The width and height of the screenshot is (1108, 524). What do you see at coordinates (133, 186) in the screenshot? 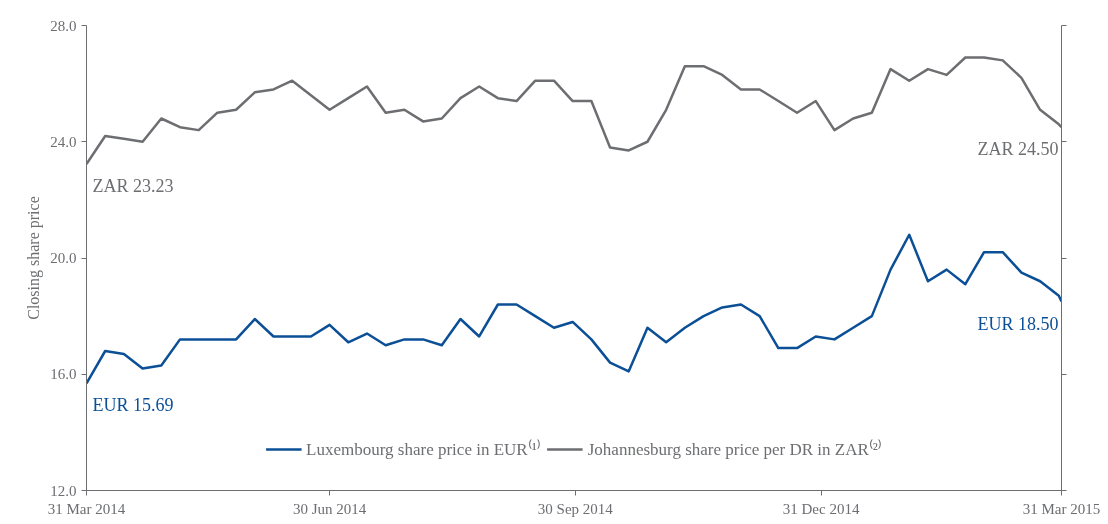
I see `annotation: ZAR 23.23` at bounding box center [133, 186].